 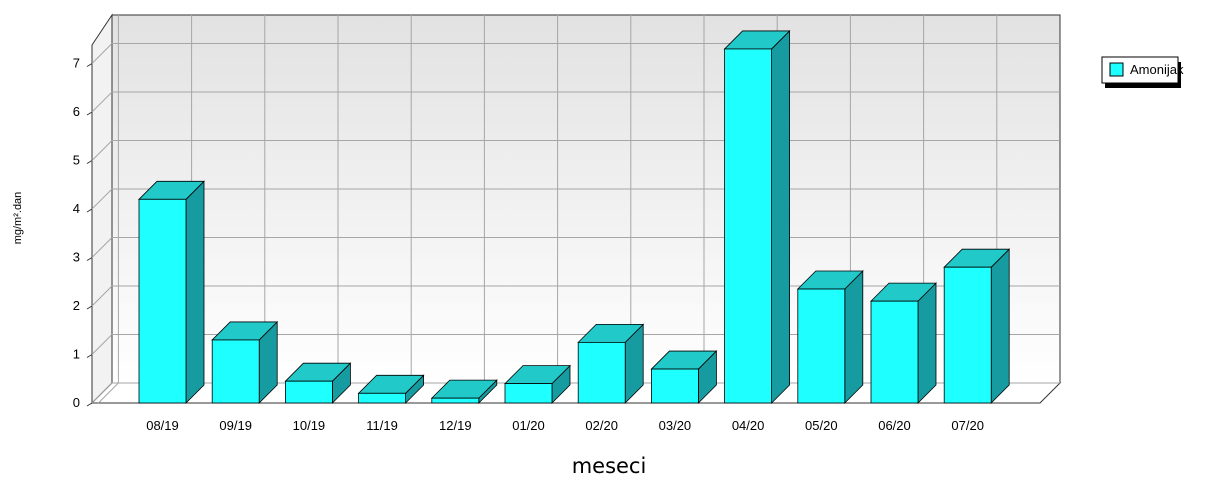 I want to click on x-tick-label: 02/20, so click(x=601, y=425).